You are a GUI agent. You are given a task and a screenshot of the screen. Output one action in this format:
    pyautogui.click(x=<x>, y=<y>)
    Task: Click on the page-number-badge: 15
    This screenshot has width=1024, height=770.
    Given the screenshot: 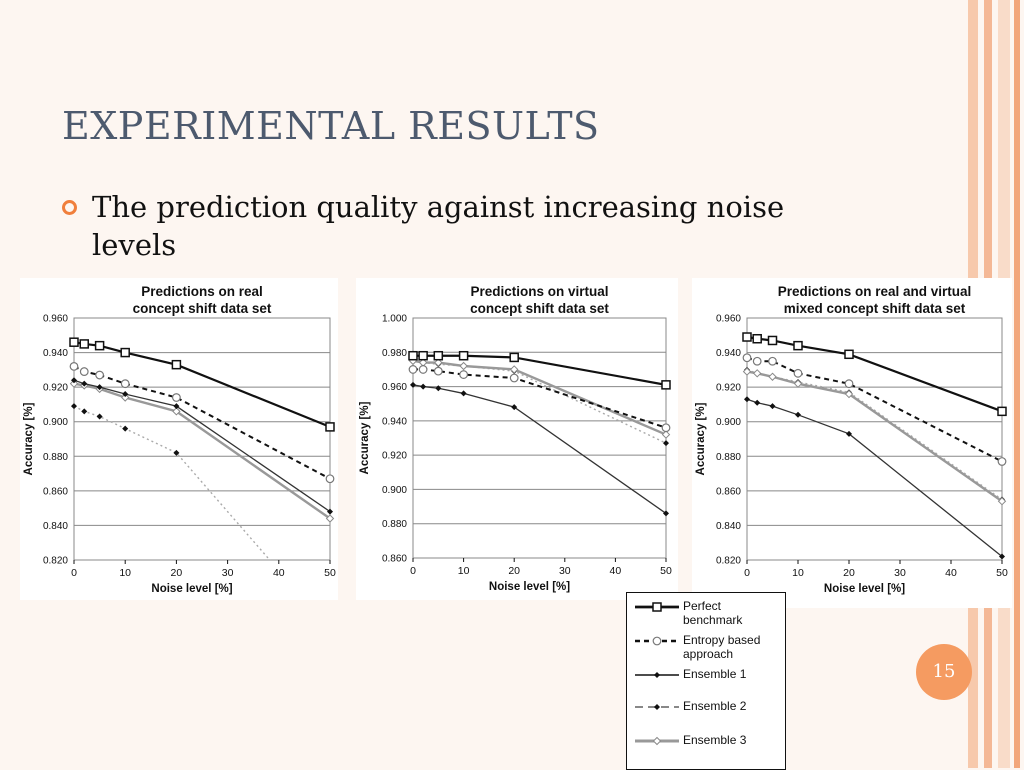 What is the action you would take?
    pyautogui.click(x=944, y=672)
    